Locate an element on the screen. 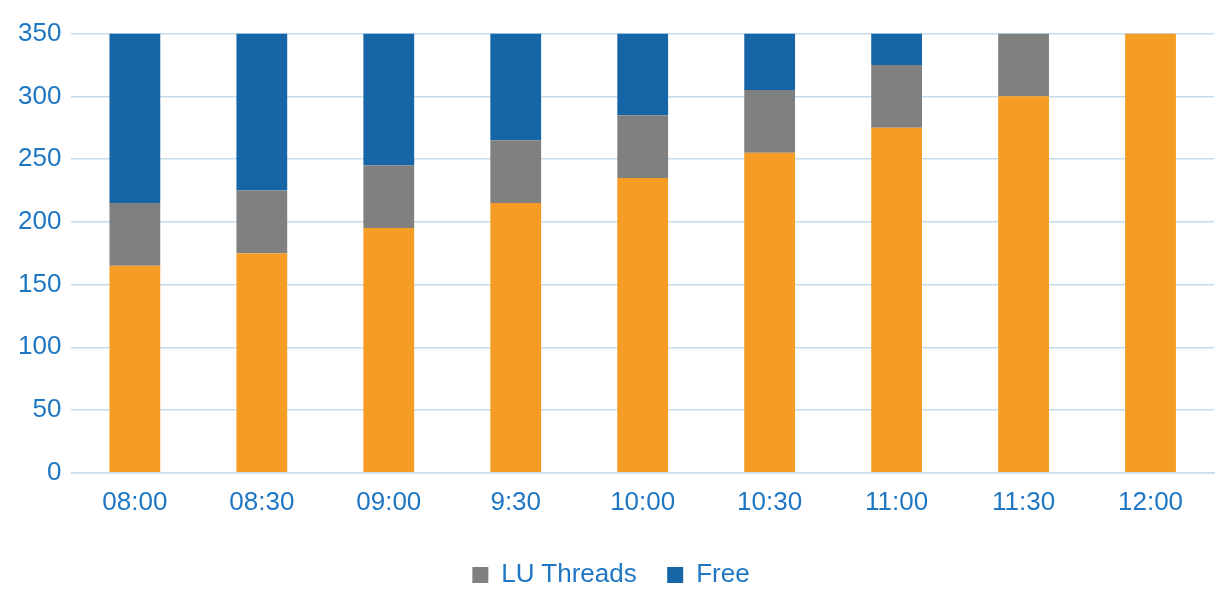  x-tick-label: 11:30 is located at coordinates (1023, 500).